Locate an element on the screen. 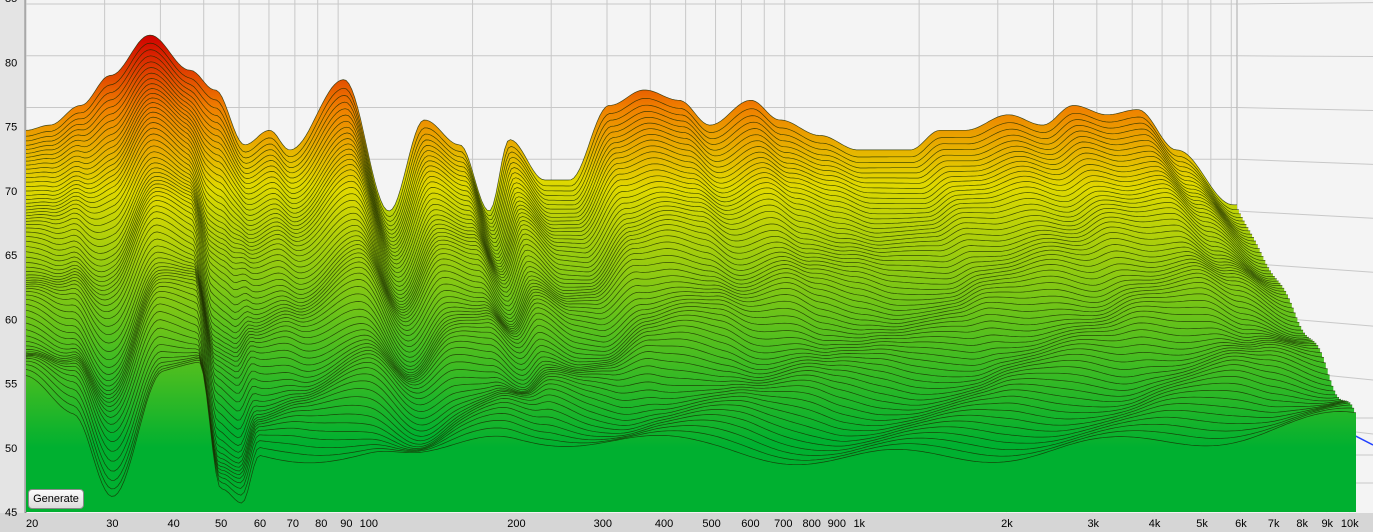 The height and width of the screenshot is (532, 1373). x-axis-background is located at coordinates (686, 522).